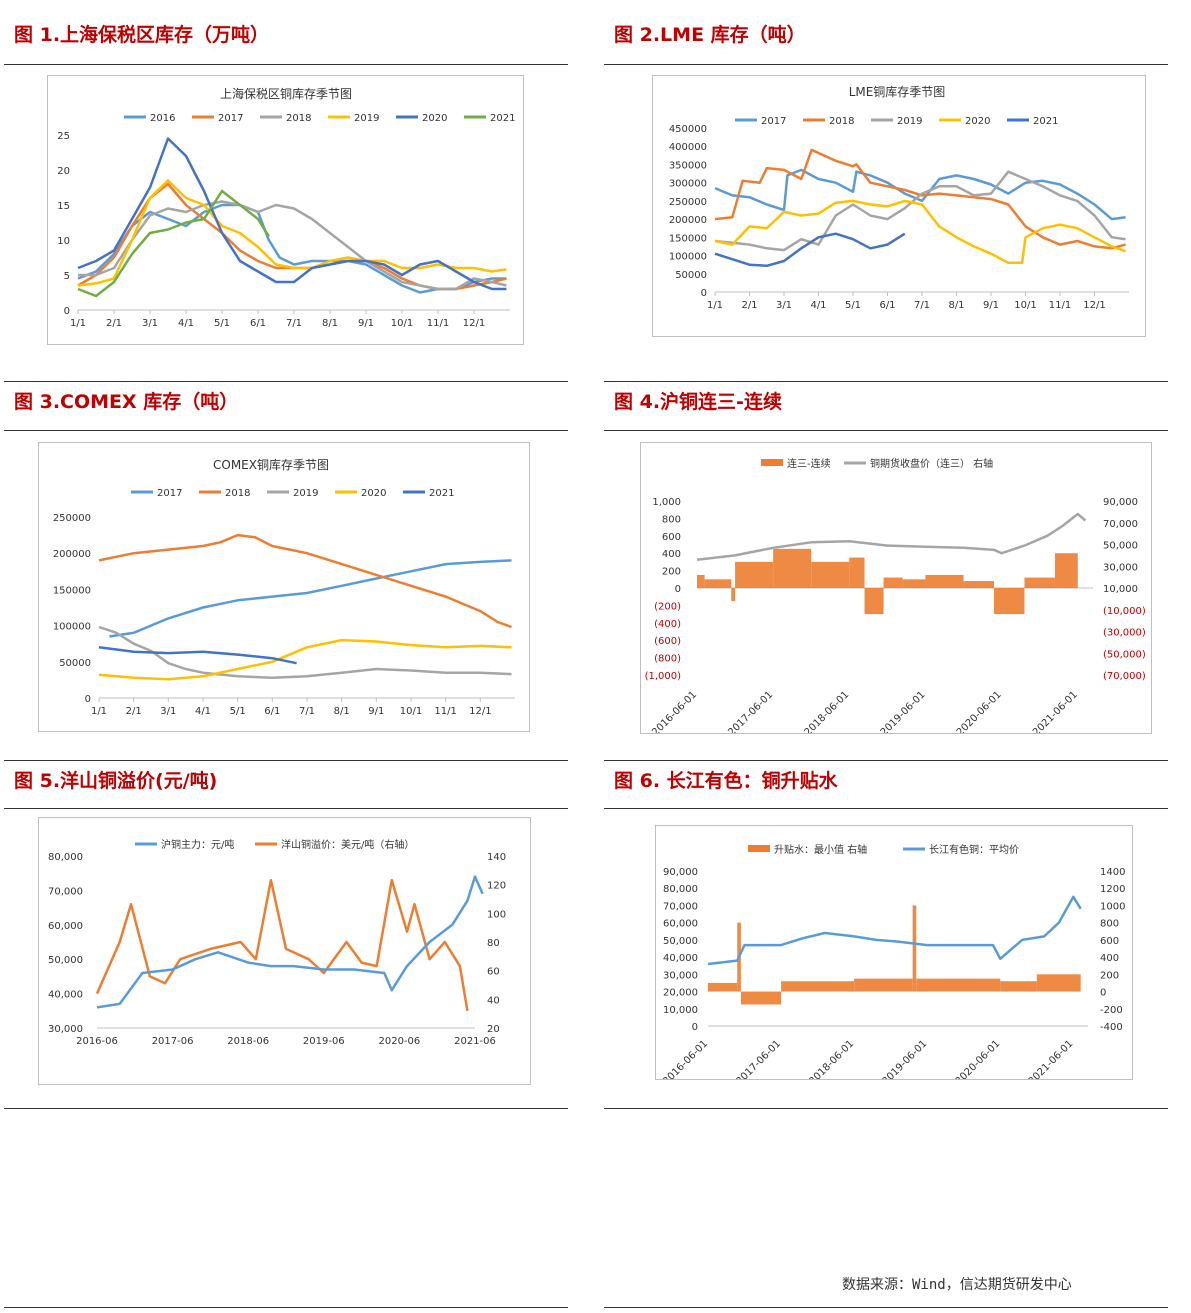  I want to click on y-left-tick-label: 70,000, so click(680, 906).